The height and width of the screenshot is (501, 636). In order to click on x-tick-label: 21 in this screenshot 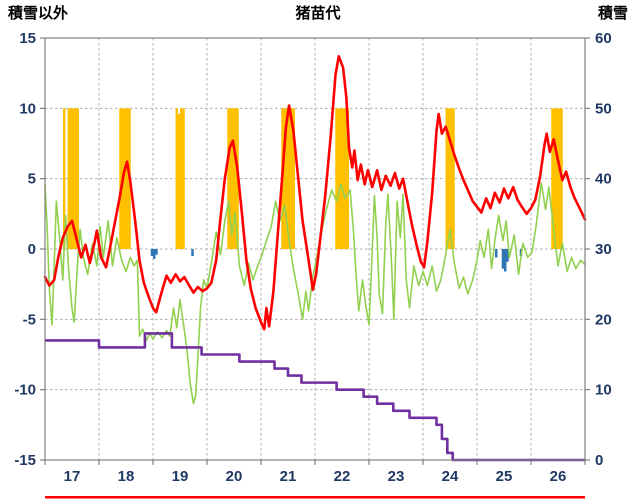, I will do `click(288, 476)`.